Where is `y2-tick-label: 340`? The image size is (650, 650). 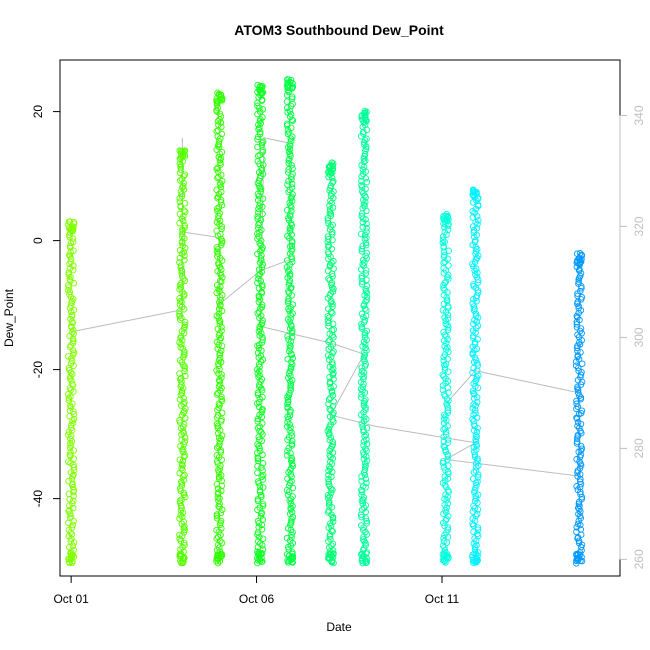 y2-tick-label: 340 is located at coordinates (639, 115).